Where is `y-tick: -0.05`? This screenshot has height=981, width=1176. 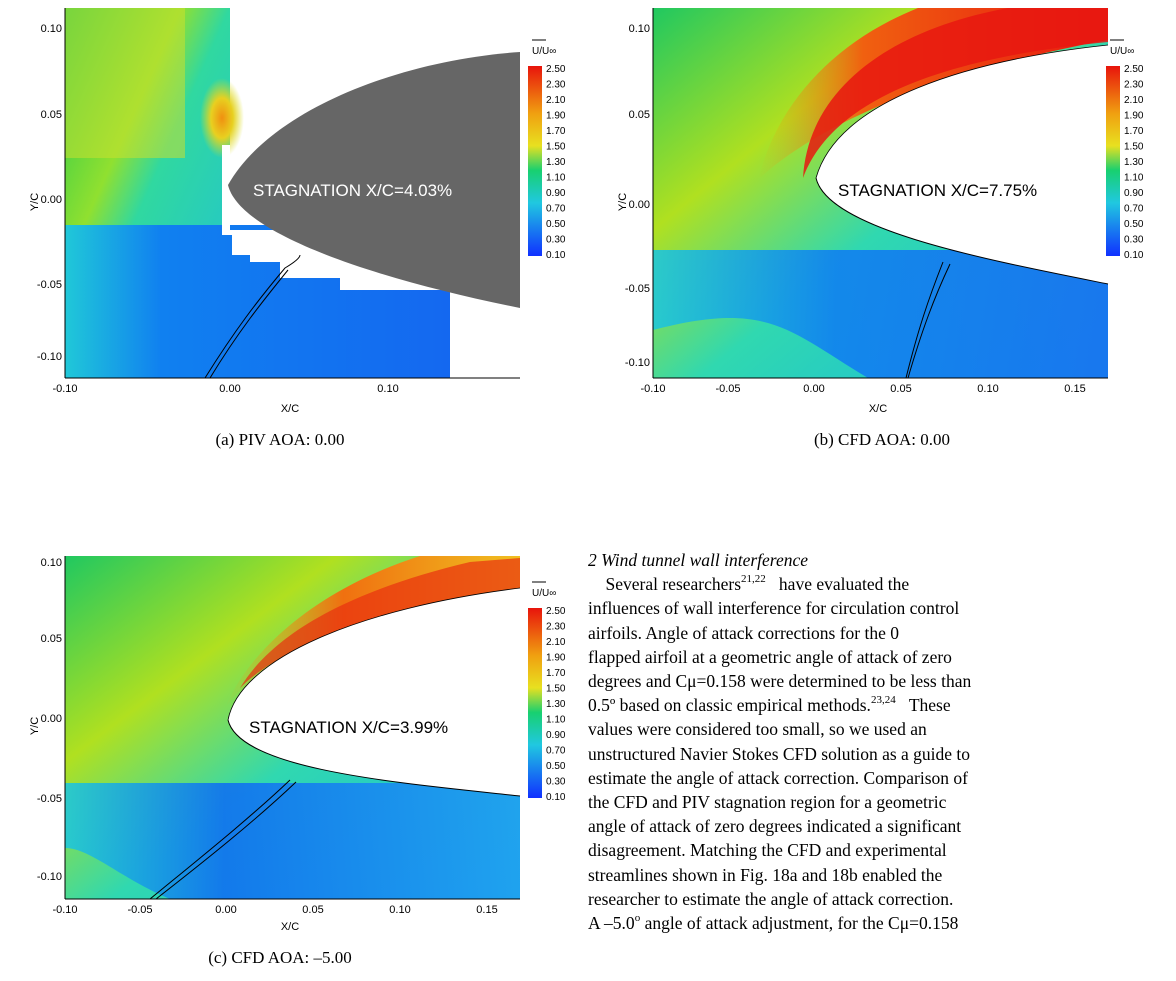
y-tick: -0.05 is located at coordinates (49, 799).